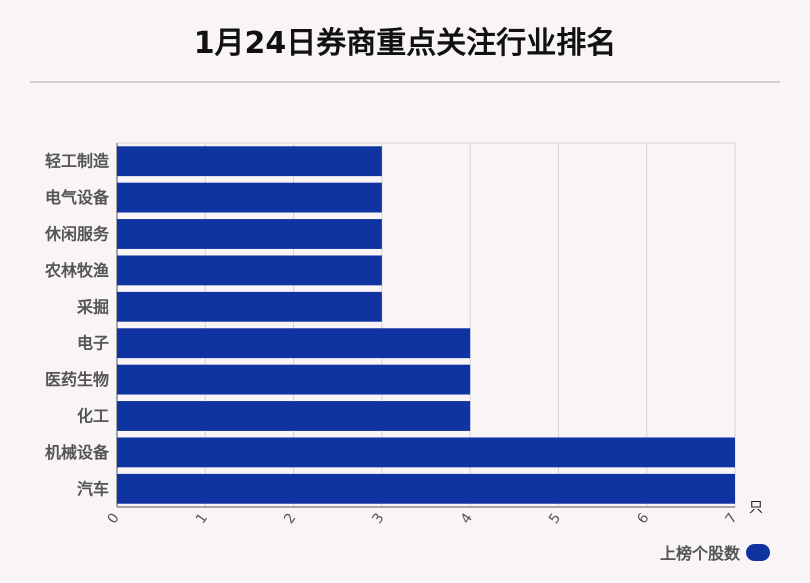 The width and height of the screenshot is (810, 583). I want to click on x-tick-label: 6, so click(643, 518).